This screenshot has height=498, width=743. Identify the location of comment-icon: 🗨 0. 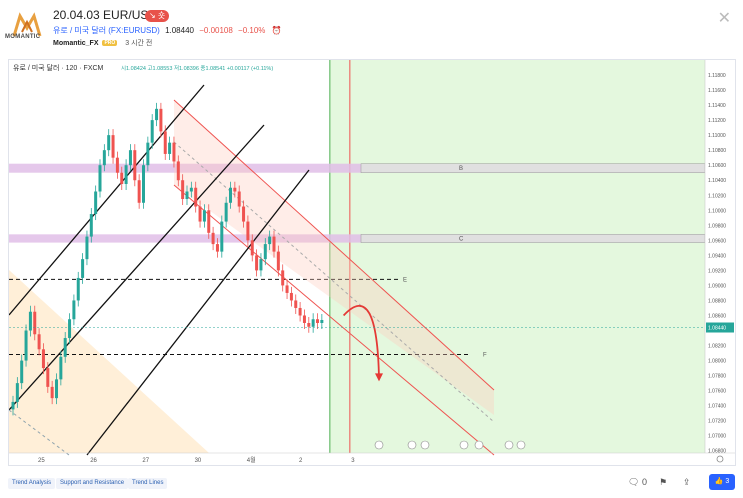
(637, 482).